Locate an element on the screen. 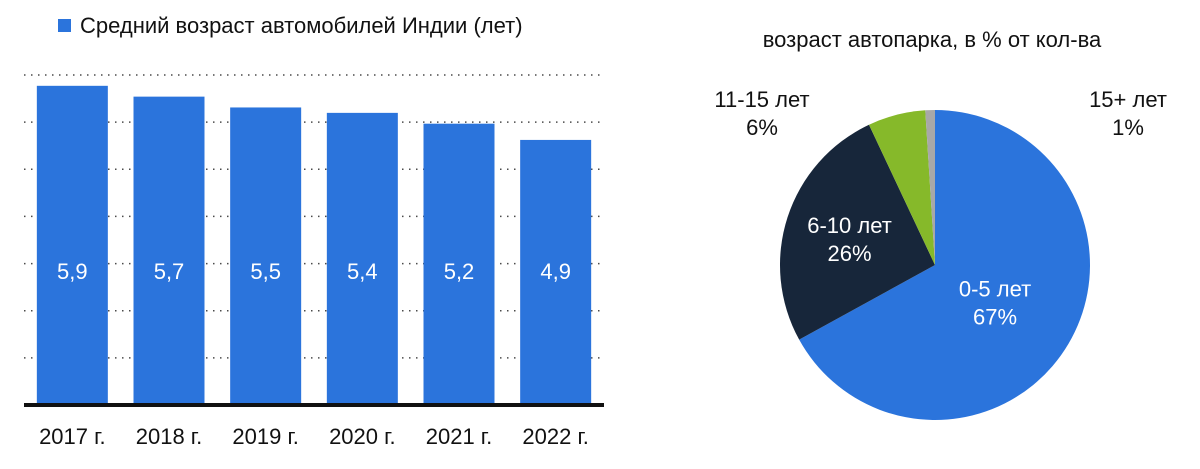 Image resolution: width=1200 pixels, height=469 pixels. x-tick-label: 2021 г. is located at coordinates (459, 436).